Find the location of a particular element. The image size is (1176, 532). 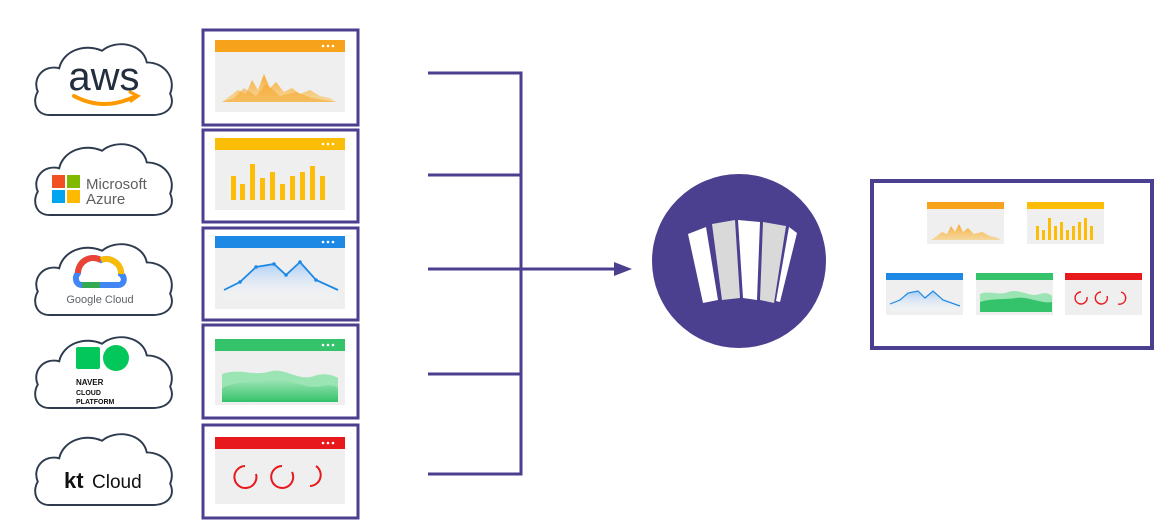

naver-logo-icon is located at coordinates (102, 358).